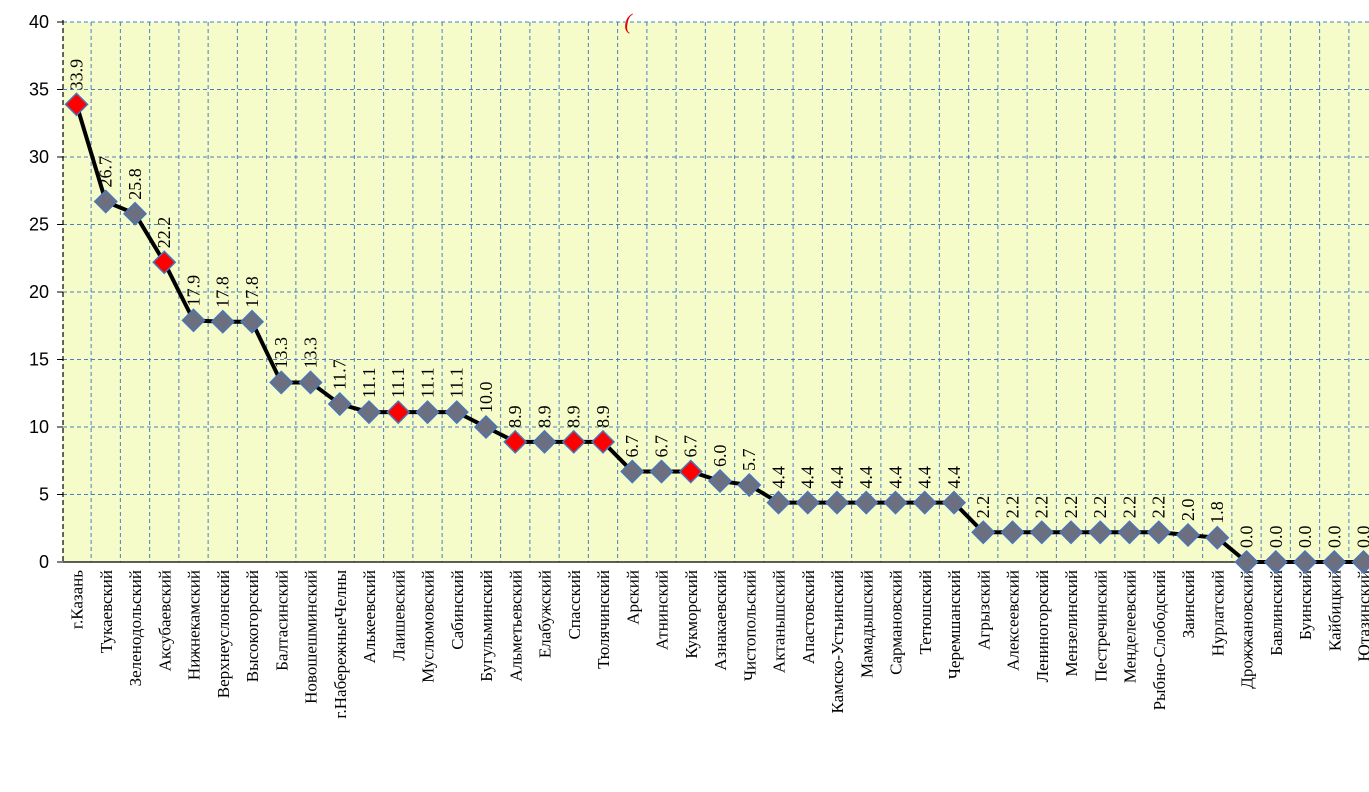  I want to click on data-label: 25.8, so click(135, 184).